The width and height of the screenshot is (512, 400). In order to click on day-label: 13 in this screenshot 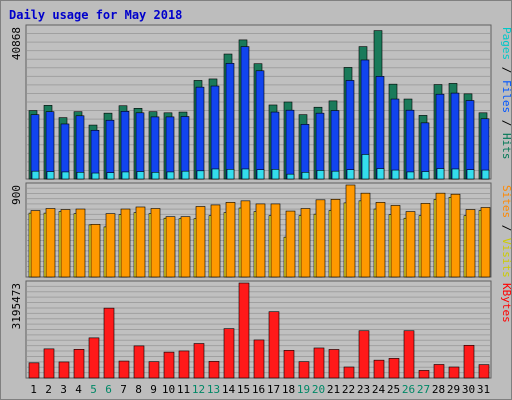, I will do `click(213, 389)`.